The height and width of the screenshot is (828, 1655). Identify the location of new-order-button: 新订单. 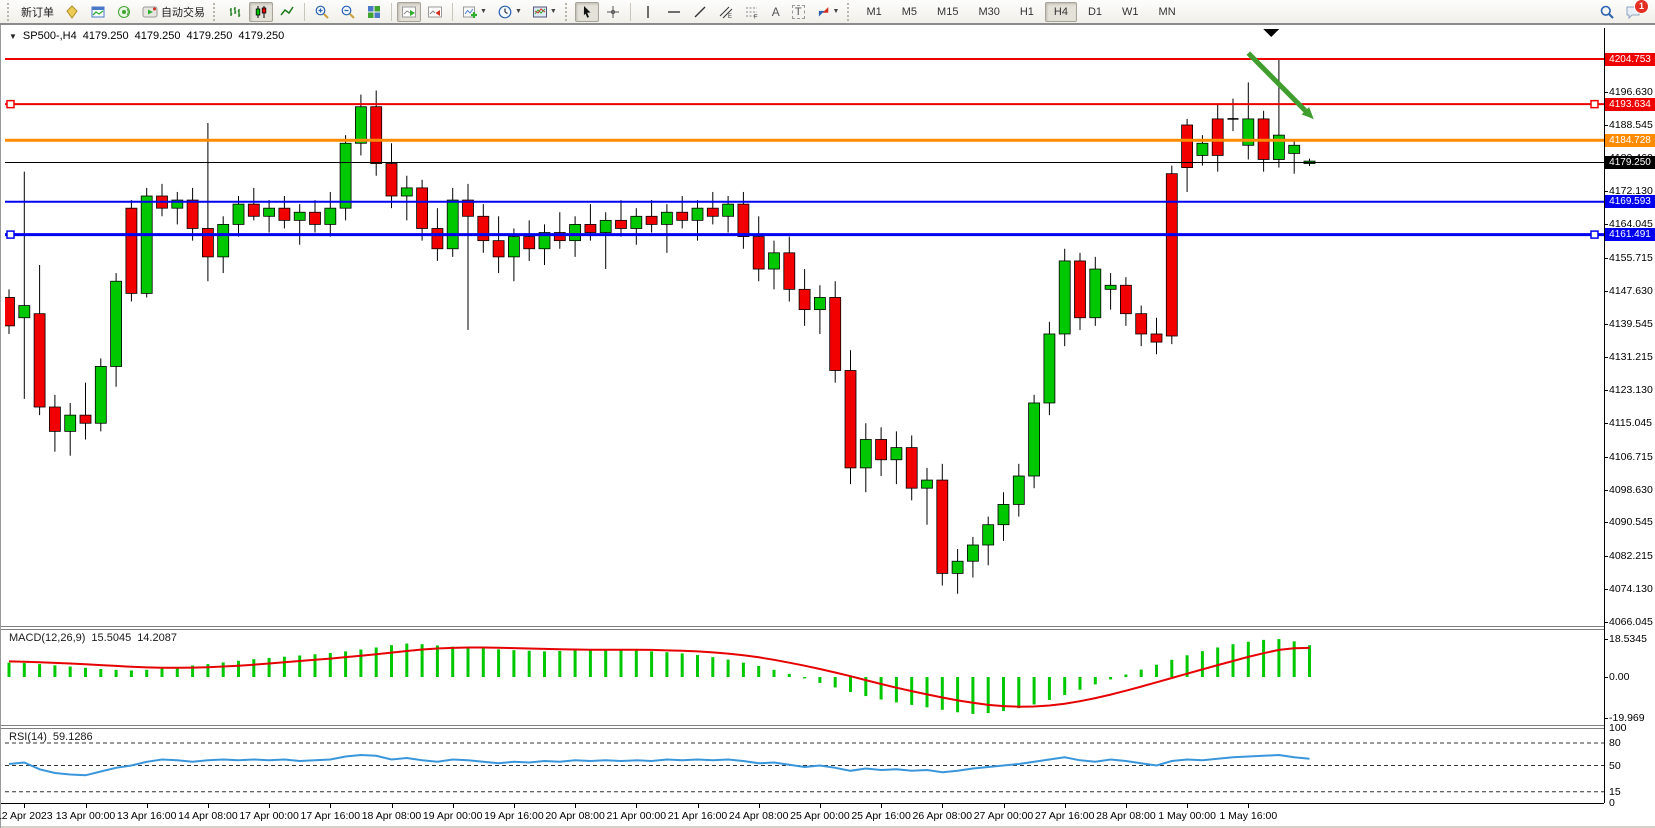
(37, 12).